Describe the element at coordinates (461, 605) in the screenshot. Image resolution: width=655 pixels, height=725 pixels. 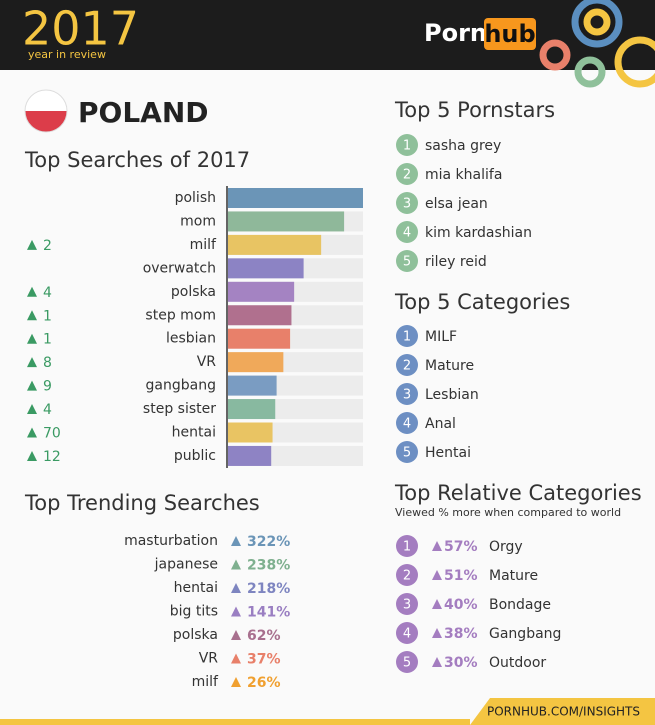
I see `relative-value: 40%` at that location.